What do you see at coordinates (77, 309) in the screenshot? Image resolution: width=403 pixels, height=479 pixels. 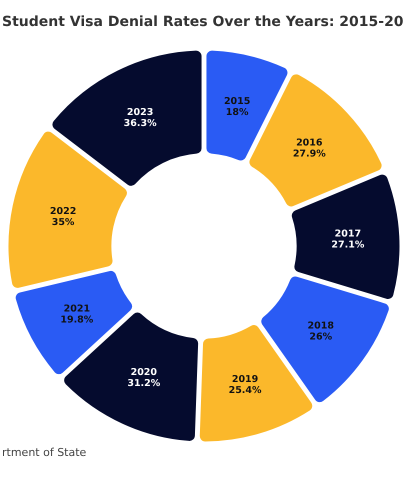 I see `slice-label: 2021` at bounding box center [77, 309].